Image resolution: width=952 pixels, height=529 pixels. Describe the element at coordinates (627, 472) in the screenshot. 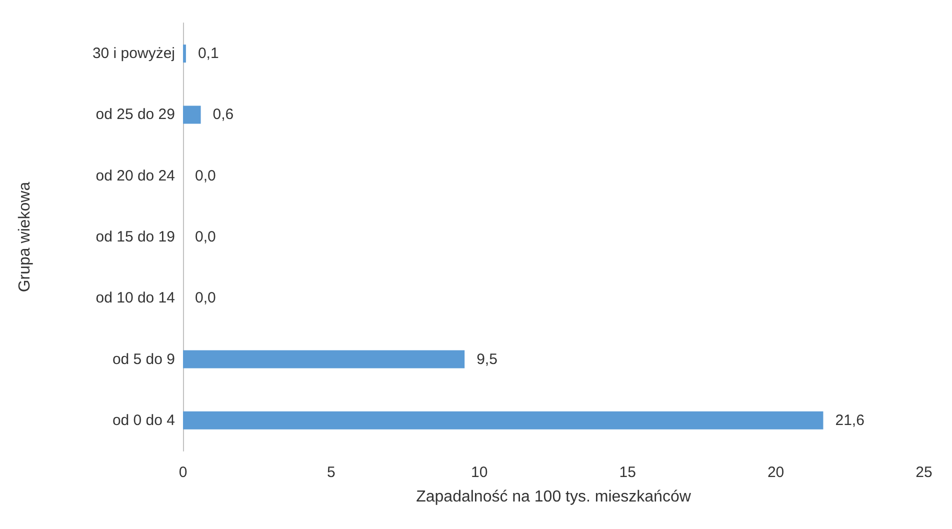

I see `x-tick-label: 15` at that location.